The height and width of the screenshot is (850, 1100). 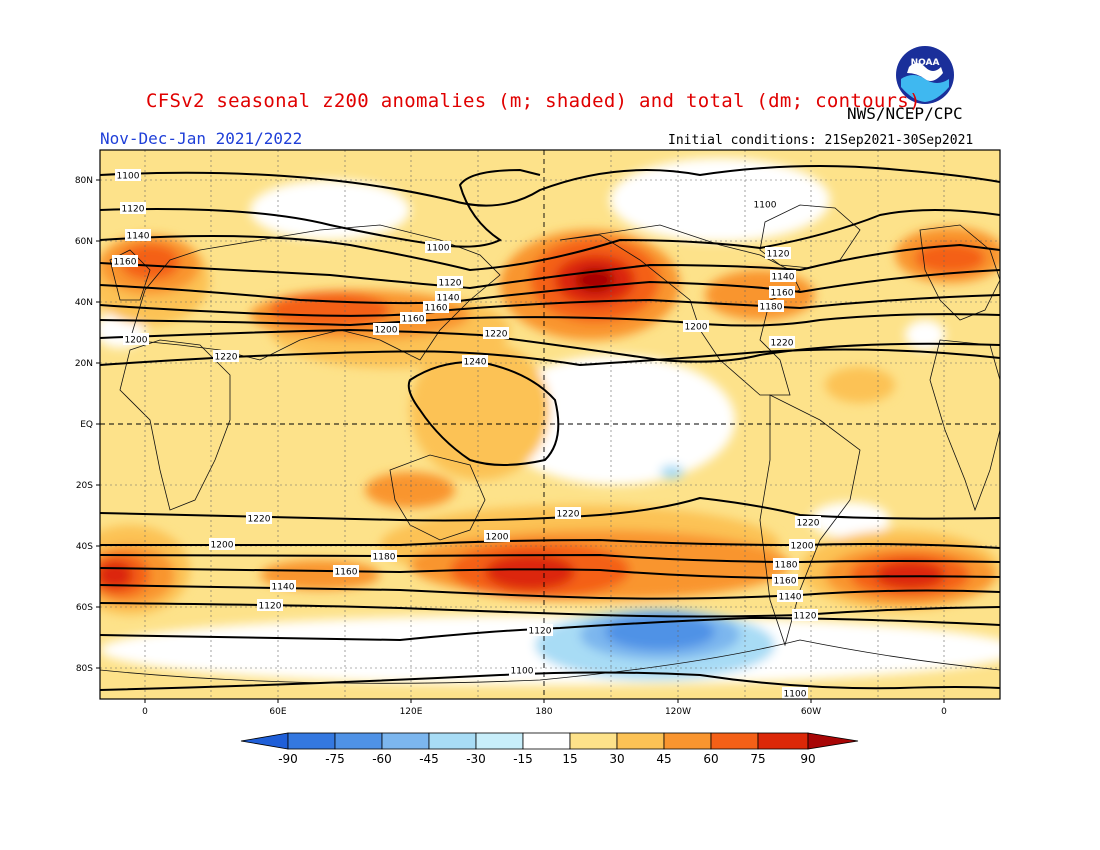 I want to click on lon-label: 60W, so click(x=811, y=712).